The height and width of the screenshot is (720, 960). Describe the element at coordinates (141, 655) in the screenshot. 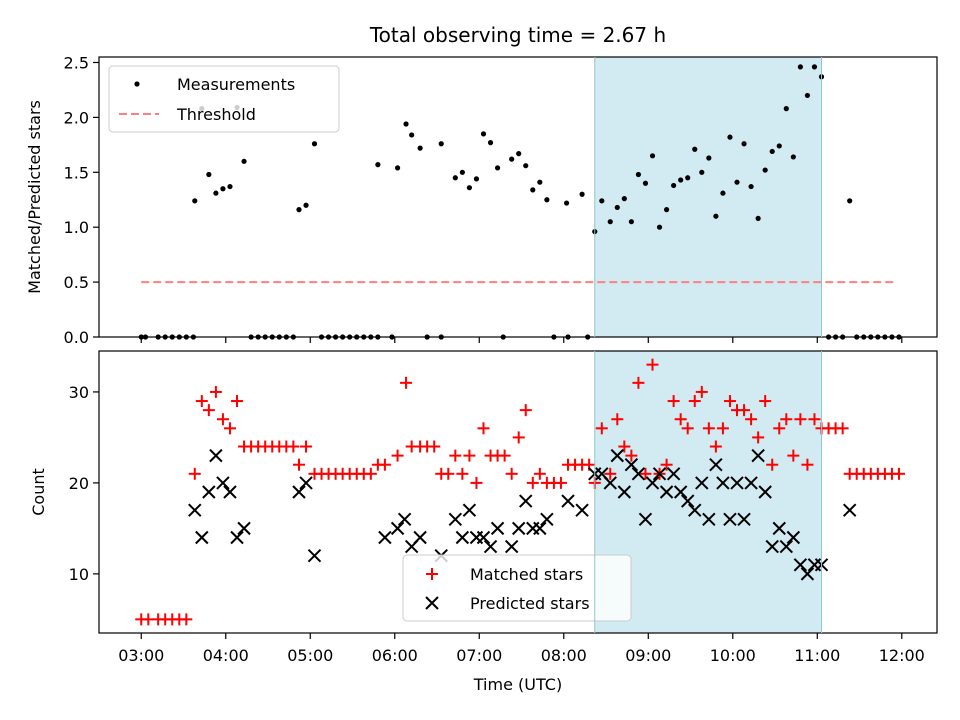

I see `x-tick-label: 03:00` at that location.